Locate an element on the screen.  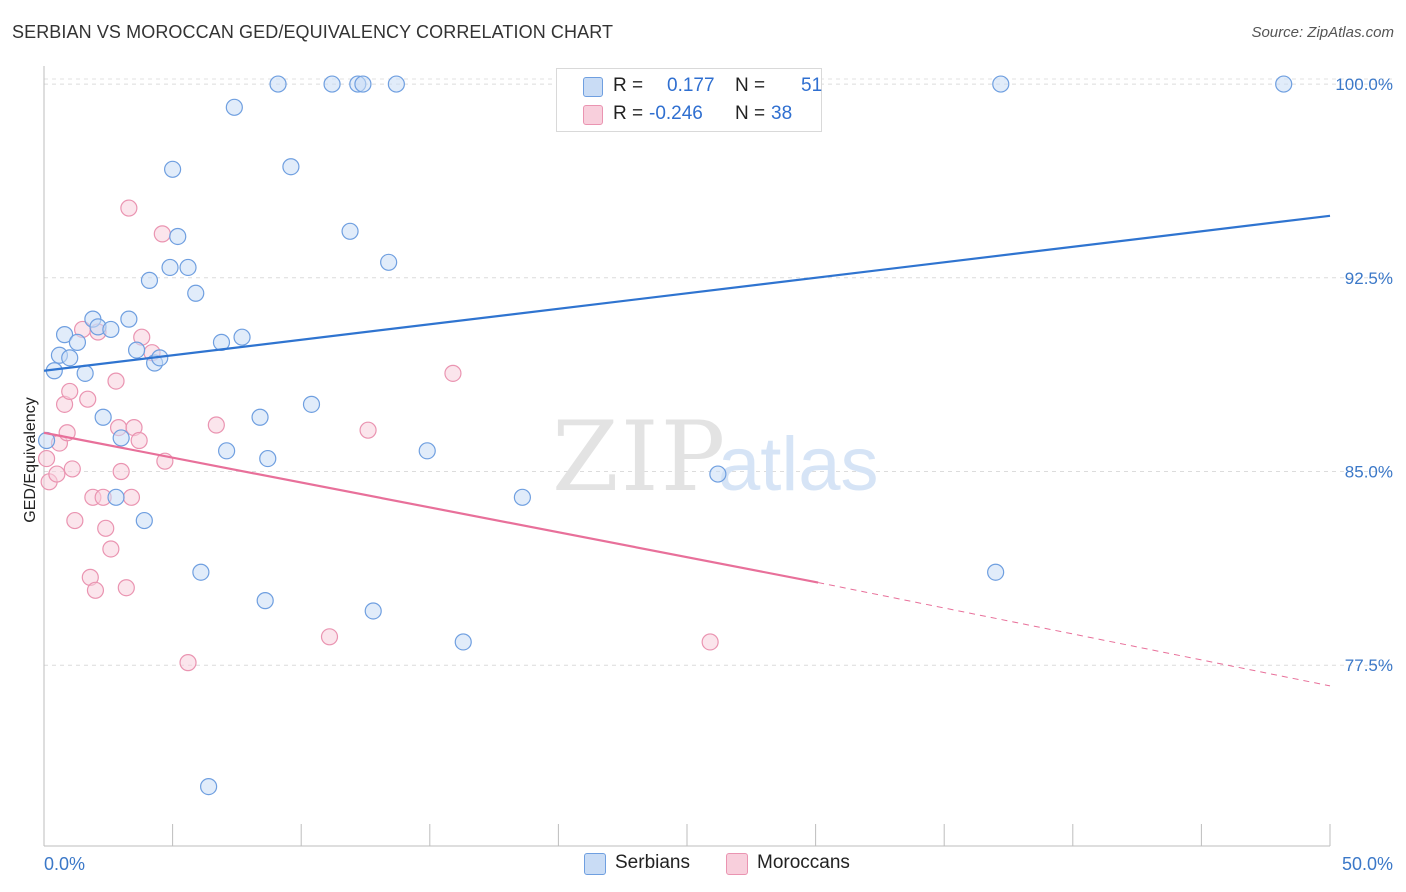
bottom-legend-swatch-moroccans is located at coordinates (737, 864).